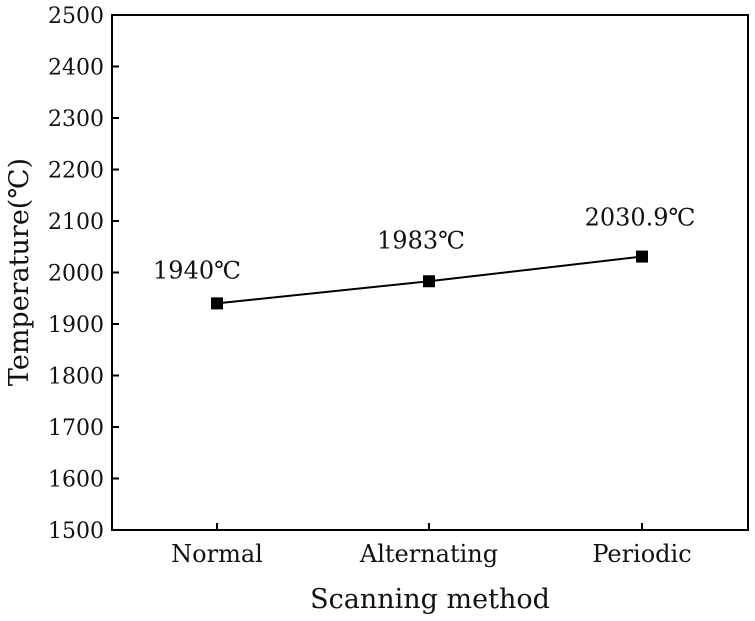 This screenshot has width=755, height=621. I want to click on y-tick-label: 2100, so click(76, 222).